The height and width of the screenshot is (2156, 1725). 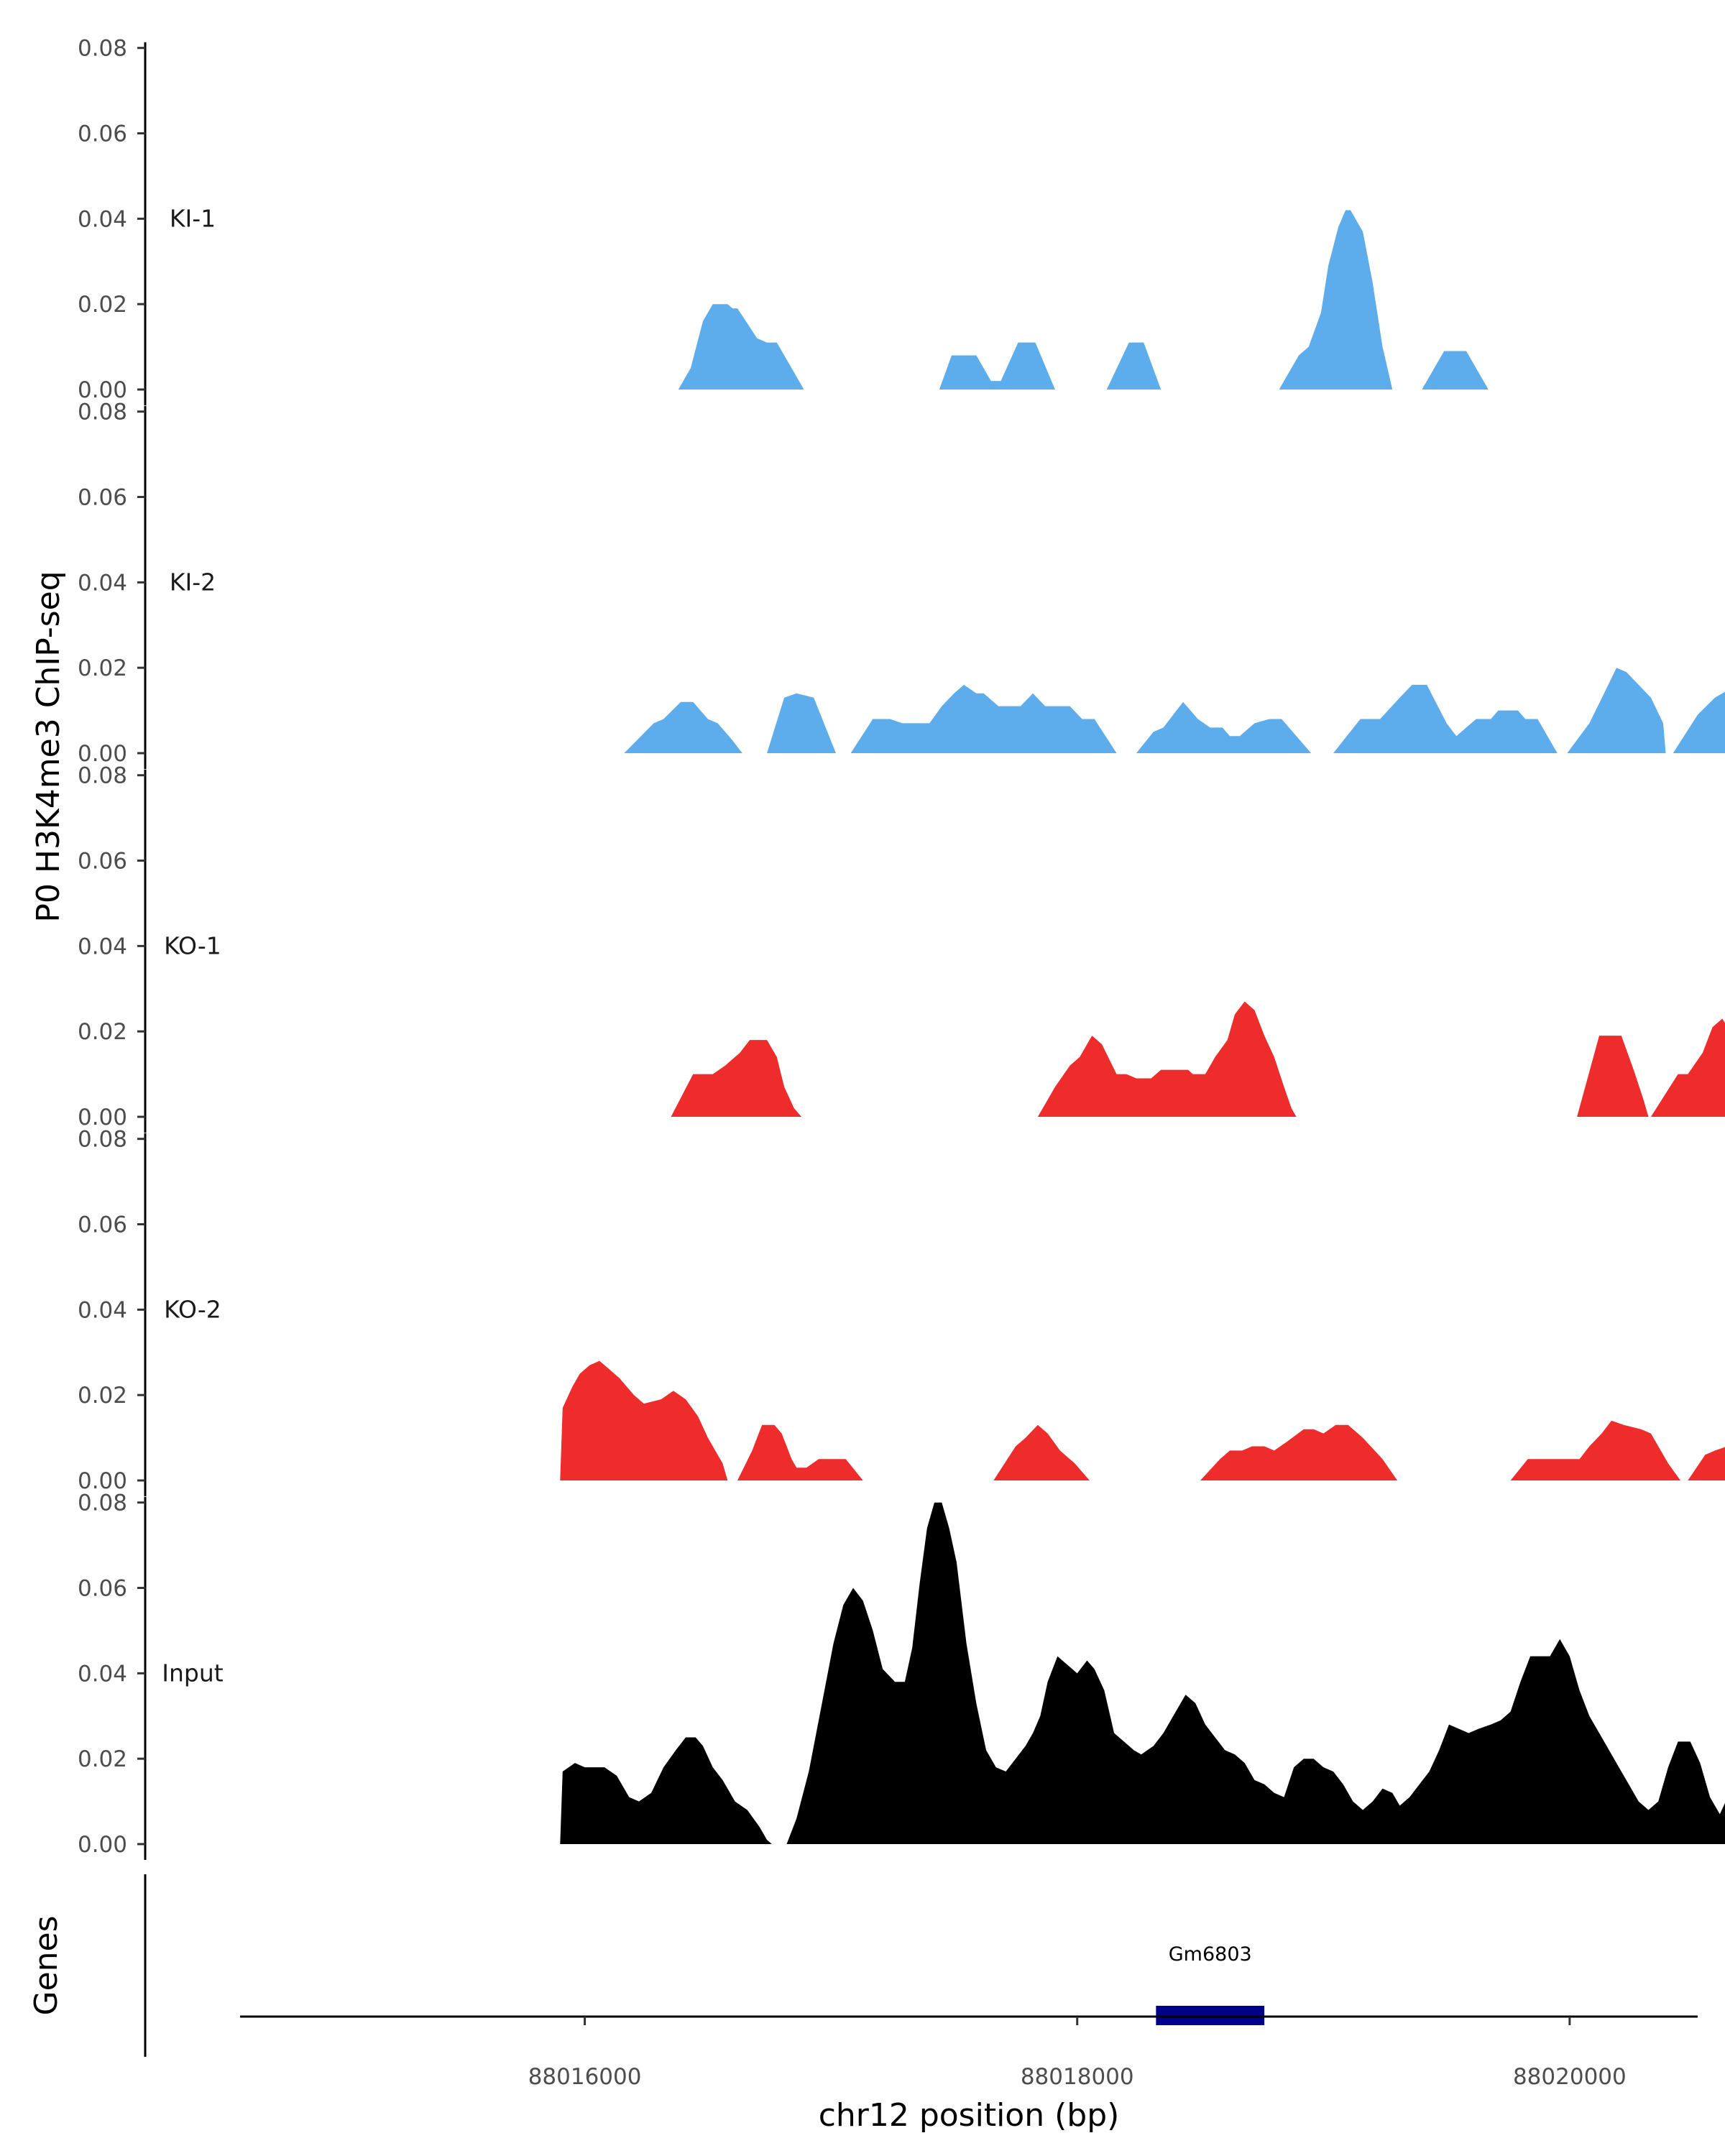 I want to click on x-tick-label: 88020000, so click(x=1570, y=2077).